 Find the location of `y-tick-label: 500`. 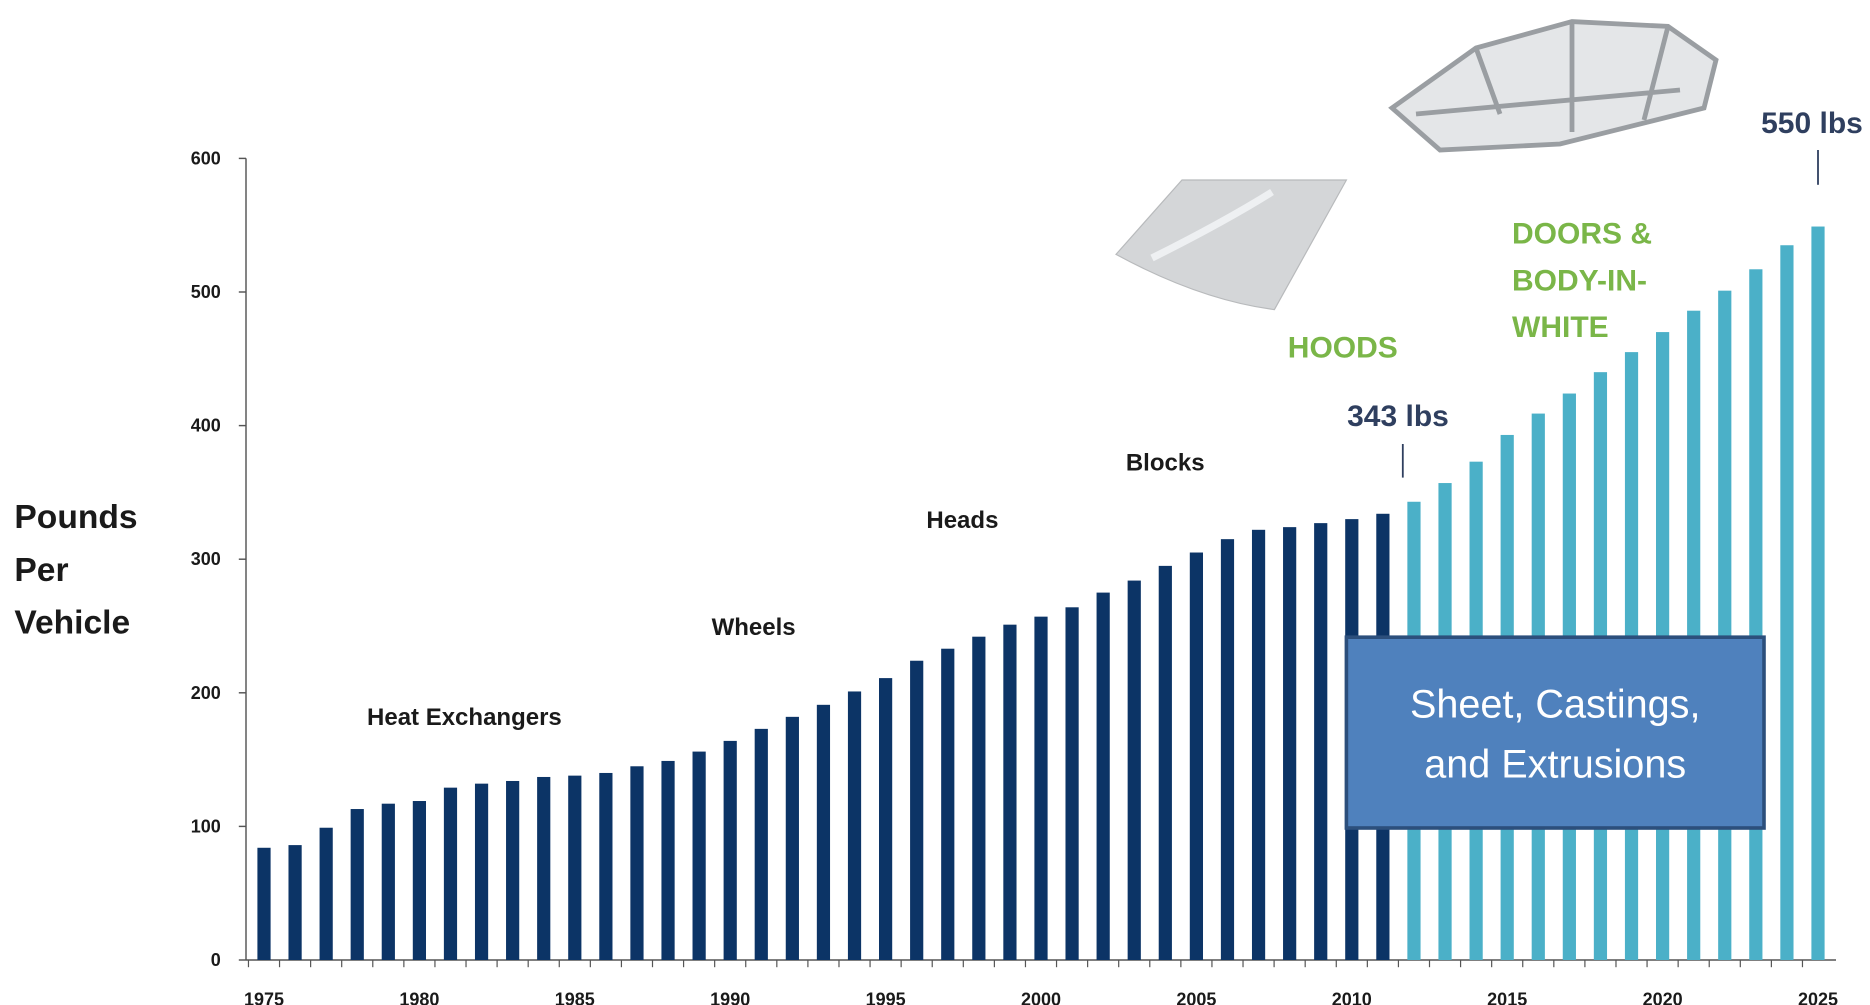

y-tick-label: 500 is located at coordinates (206, 292).